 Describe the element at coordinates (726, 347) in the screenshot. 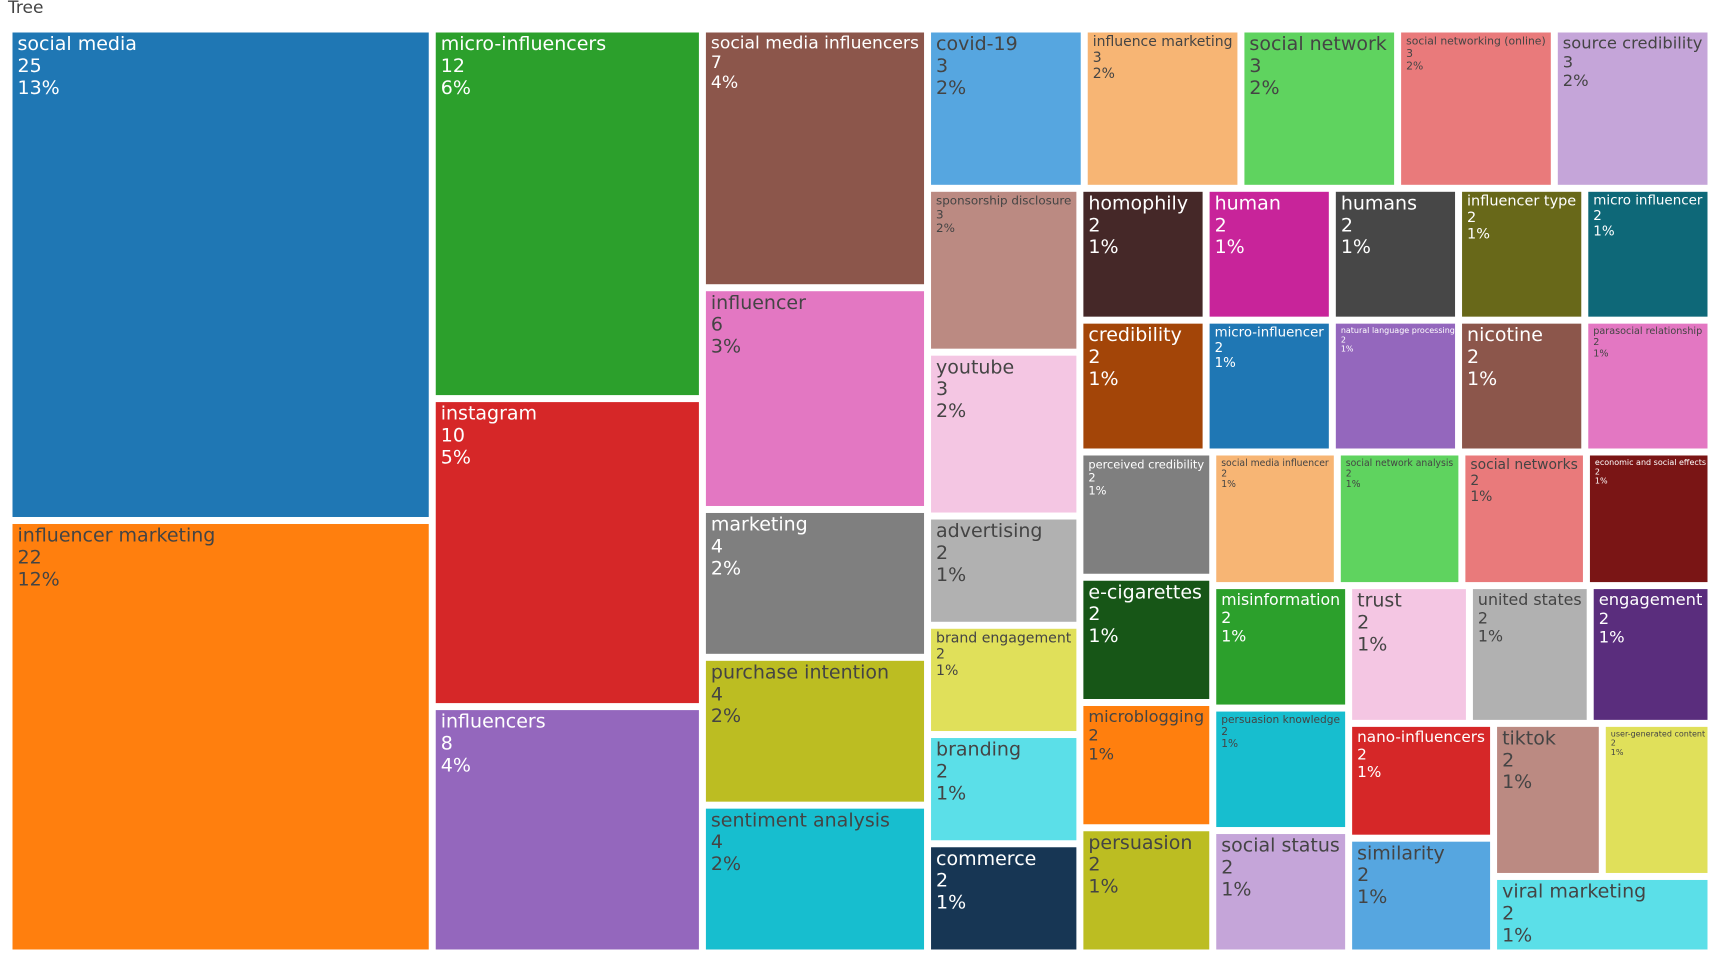

I see `tile-percent: 3%` at that location.